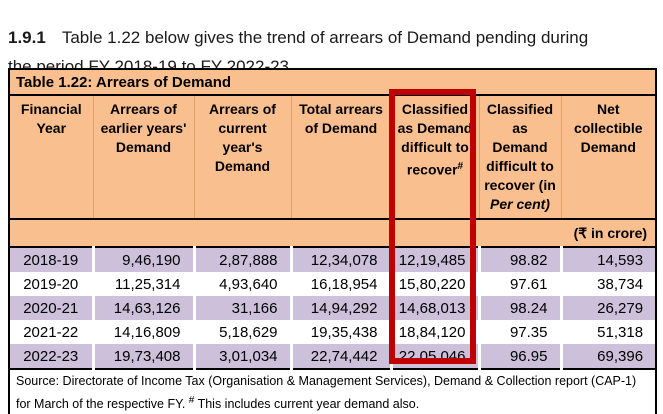 The width and height of the screenshot is (663, 414). What do you see at coordinates (27, 37) in the screenshot?
I see `section-number: 1.9.1` at bounding box center [27, 37].